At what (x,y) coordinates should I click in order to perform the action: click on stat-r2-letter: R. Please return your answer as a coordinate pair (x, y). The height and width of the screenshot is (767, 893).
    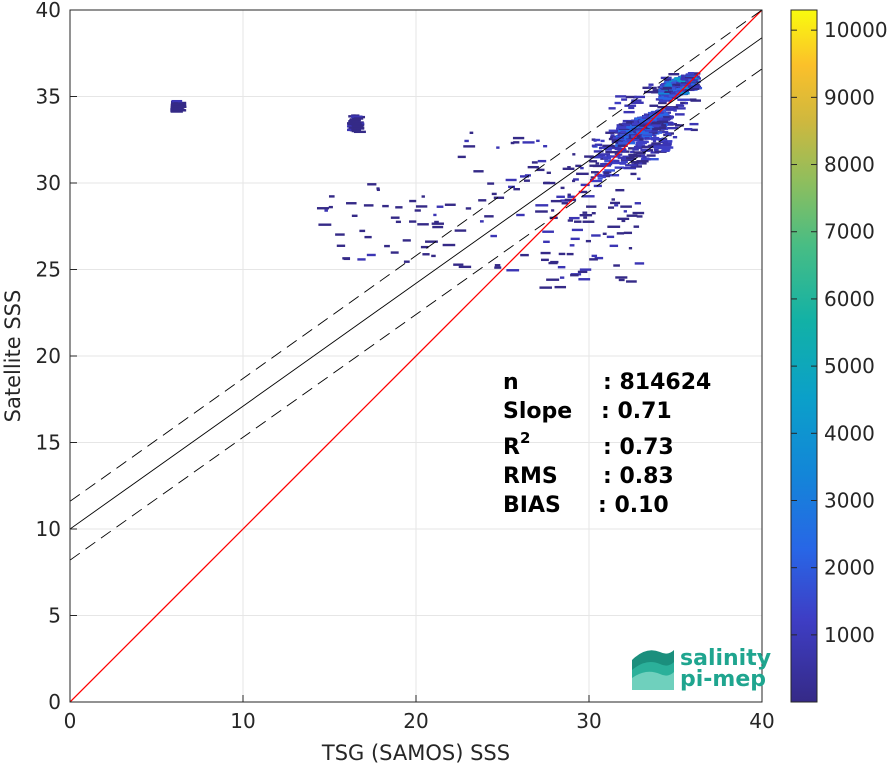
    Looking at the image, I should click on (511, 447).